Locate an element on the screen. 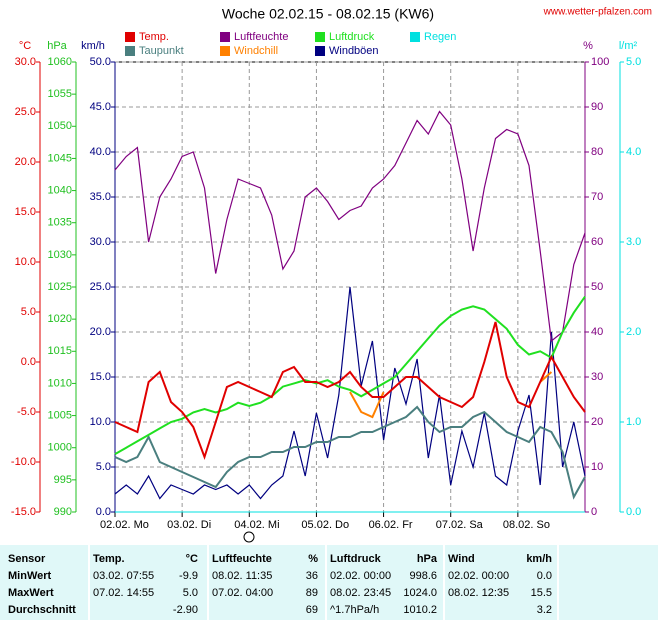  y-tick-label: 10 is located at coordinates (597, 467).